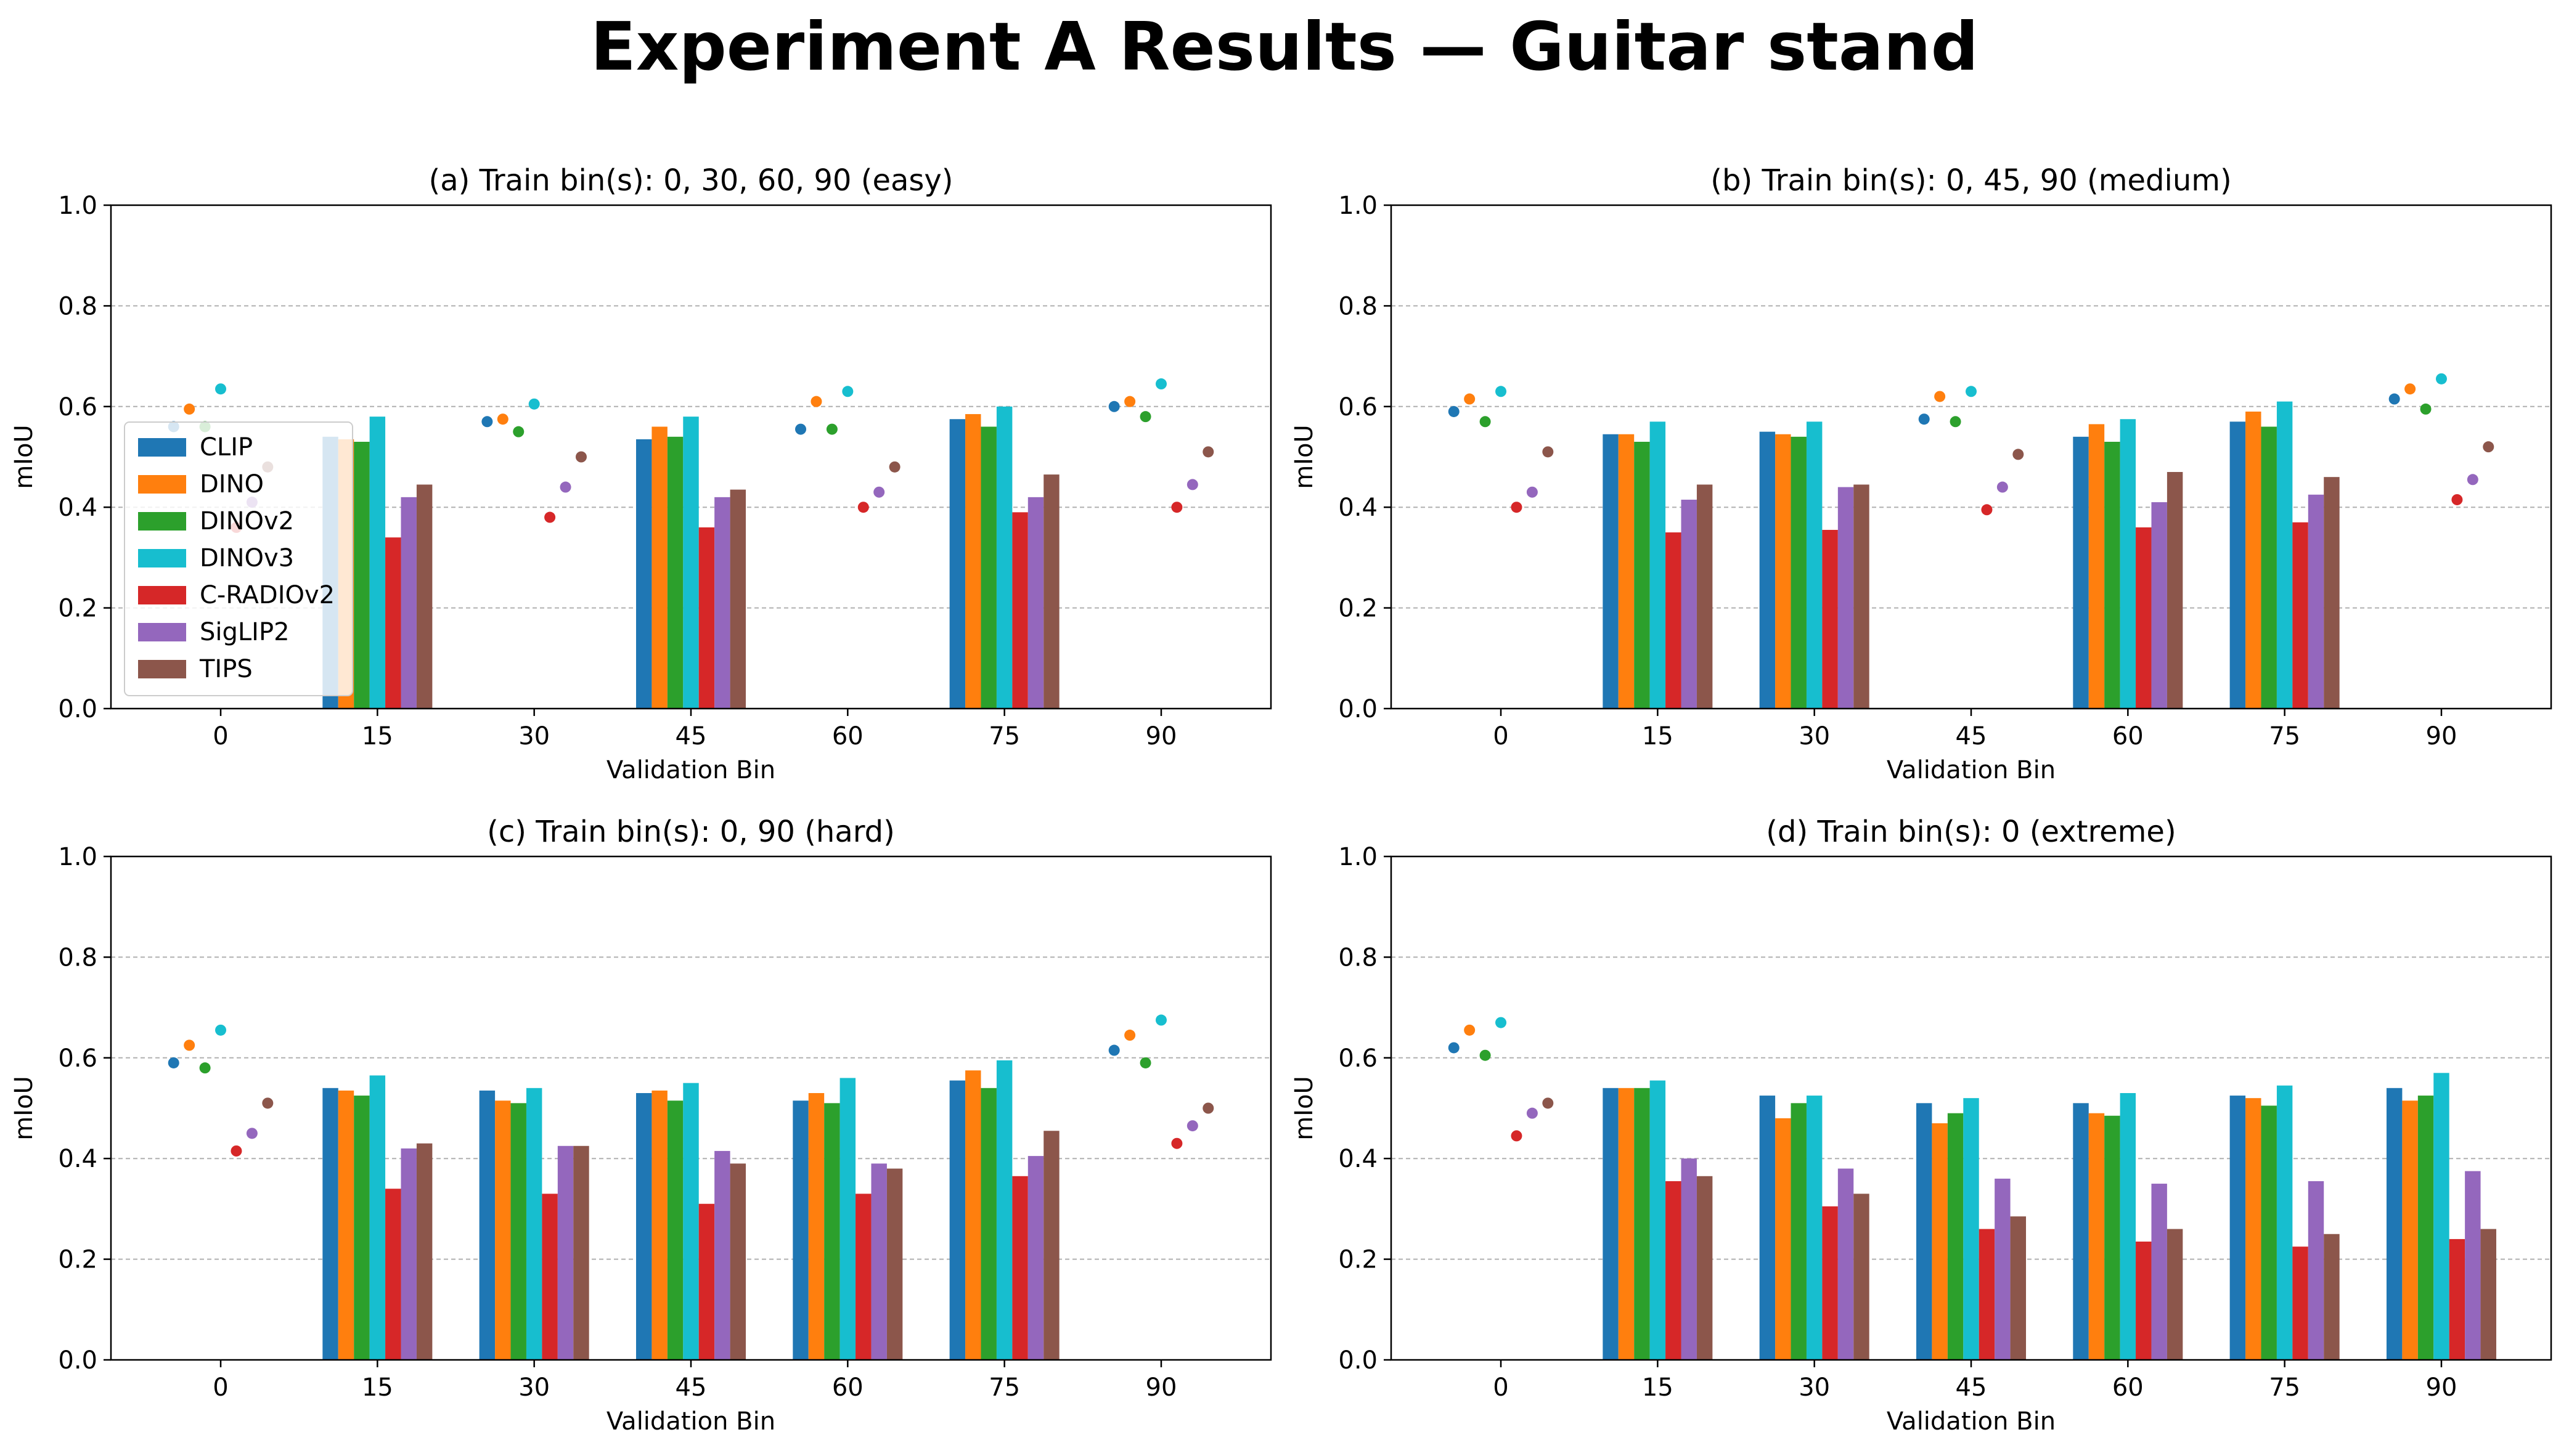  What do you see at coordinates (1304, 1108) in the screenshot?
I see `y-axis-label: mIoU` at bounding box center [1304, 1108].